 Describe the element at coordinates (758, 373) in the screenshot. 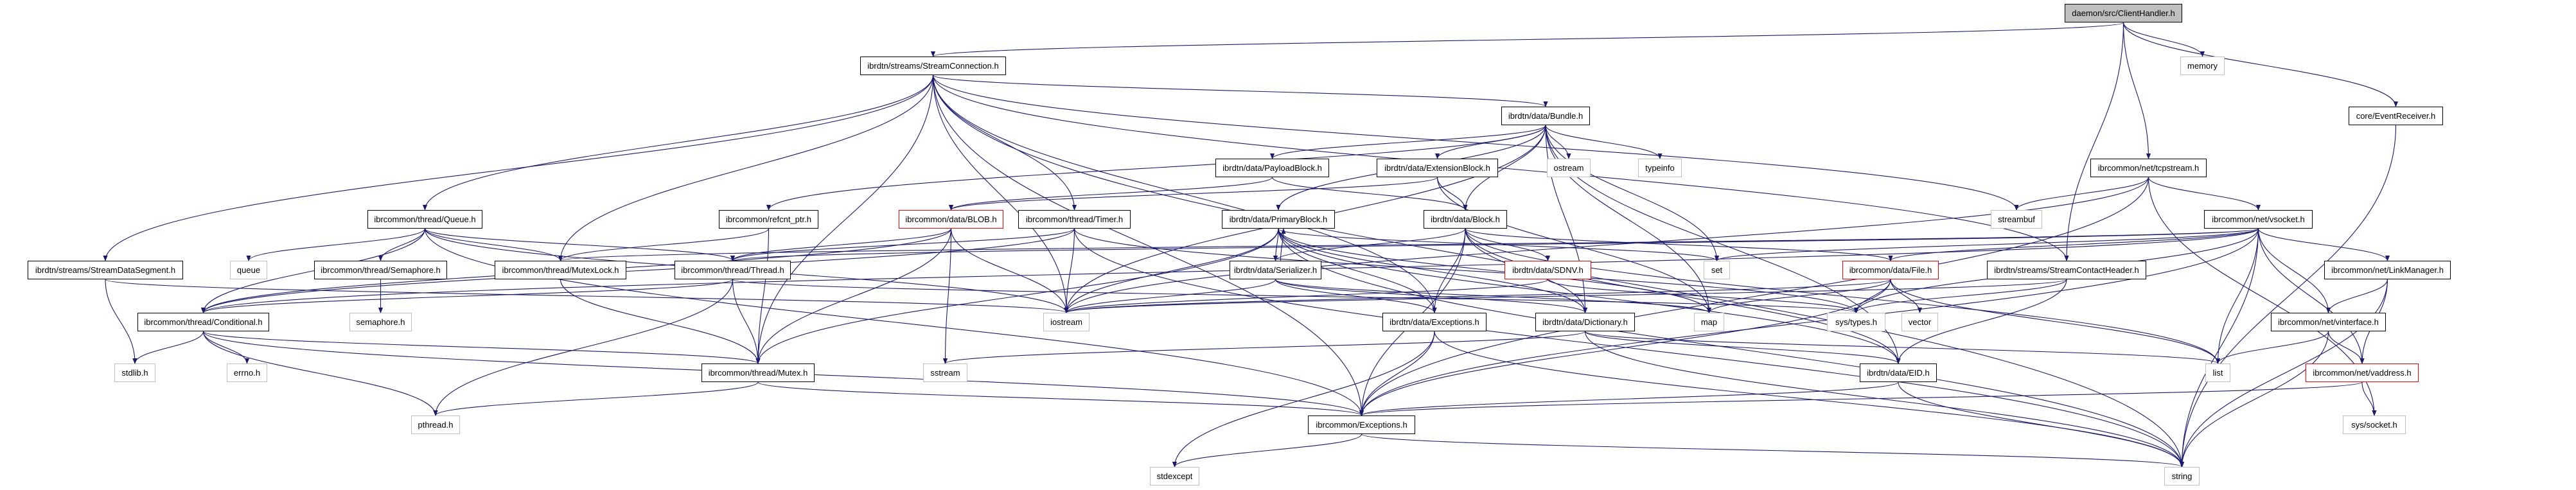

I see `node-ibrcommon-thread-mutex-h: ibrcommon/thread/Mutex.h` at that location.